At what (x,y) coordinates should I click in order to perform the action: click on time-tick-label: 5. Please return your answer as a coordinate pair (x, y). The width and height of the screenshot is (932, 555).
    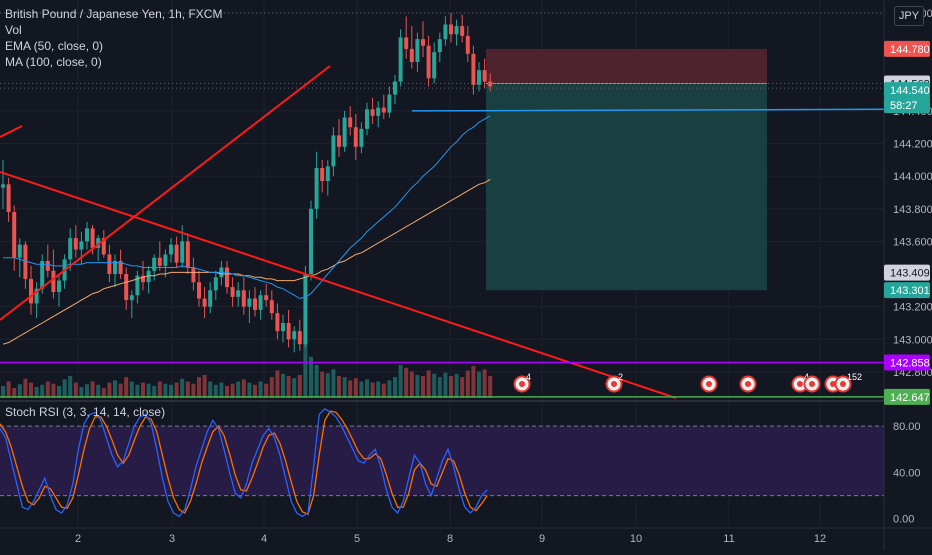
    Looking at the image, I should click on (357, 539).